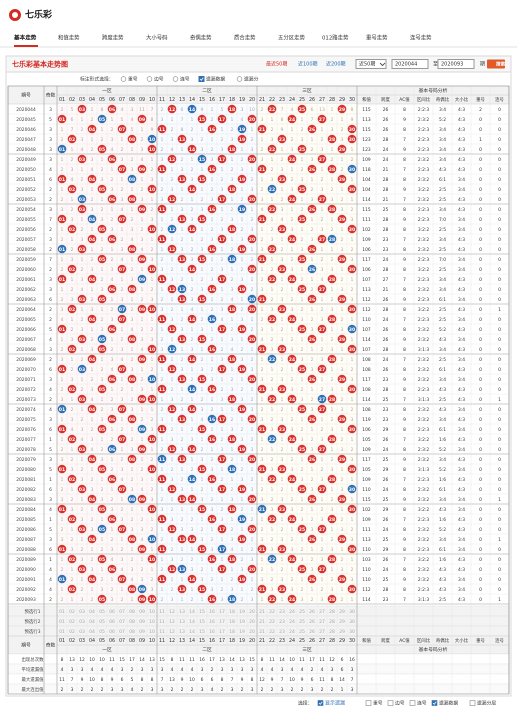 The height and width of the screenshot is (711, 517). I want to click on summary-value: 5, so click(132, 680).